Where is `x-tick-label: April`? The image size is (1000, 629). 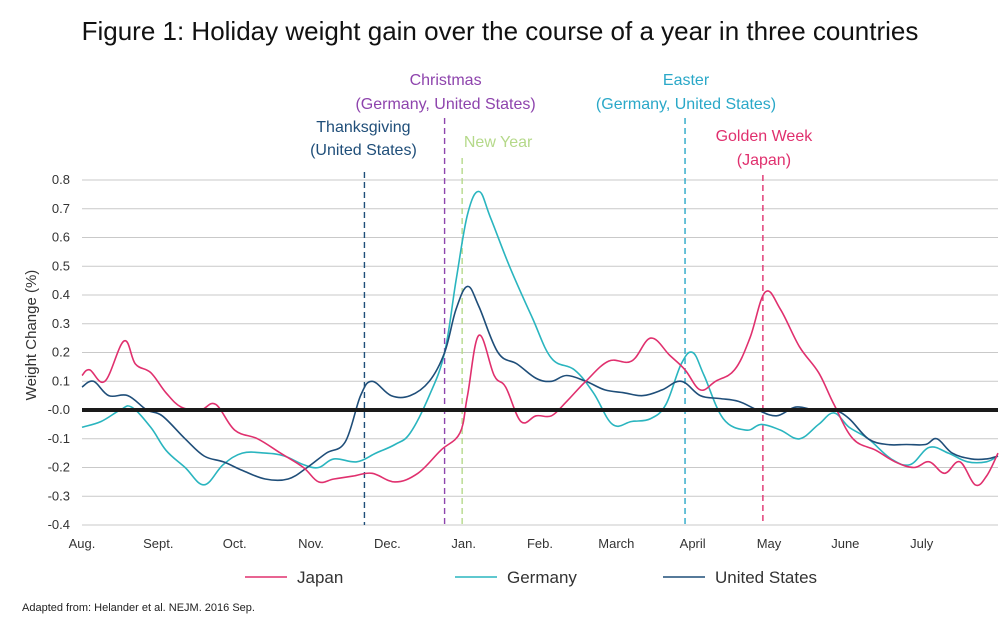
x-tick-label: April is located at coordinates (693, 543).